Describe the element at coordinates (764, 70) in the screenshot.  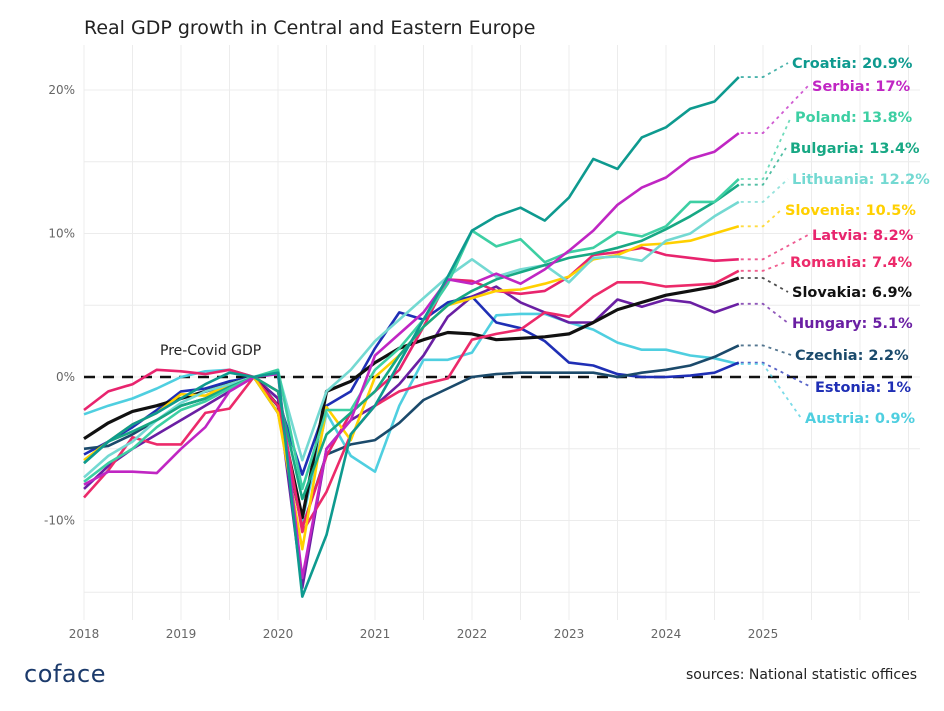
I see `label-connector-croatia` at that location.